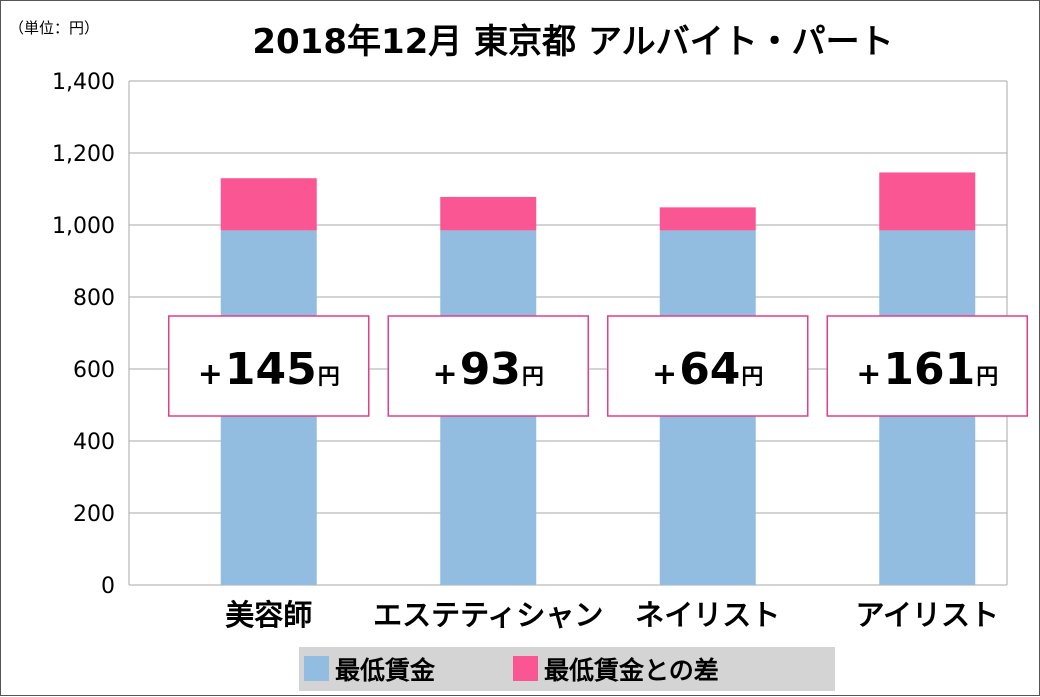  I want to click on legend-background, so click(567, 669).